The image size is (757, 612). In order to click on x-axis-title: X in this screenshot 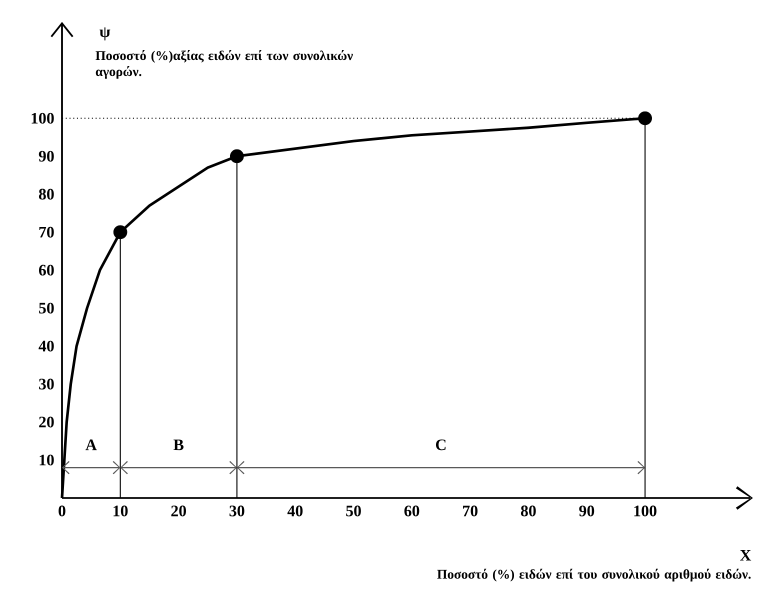, I will do `click(746, 555)`.